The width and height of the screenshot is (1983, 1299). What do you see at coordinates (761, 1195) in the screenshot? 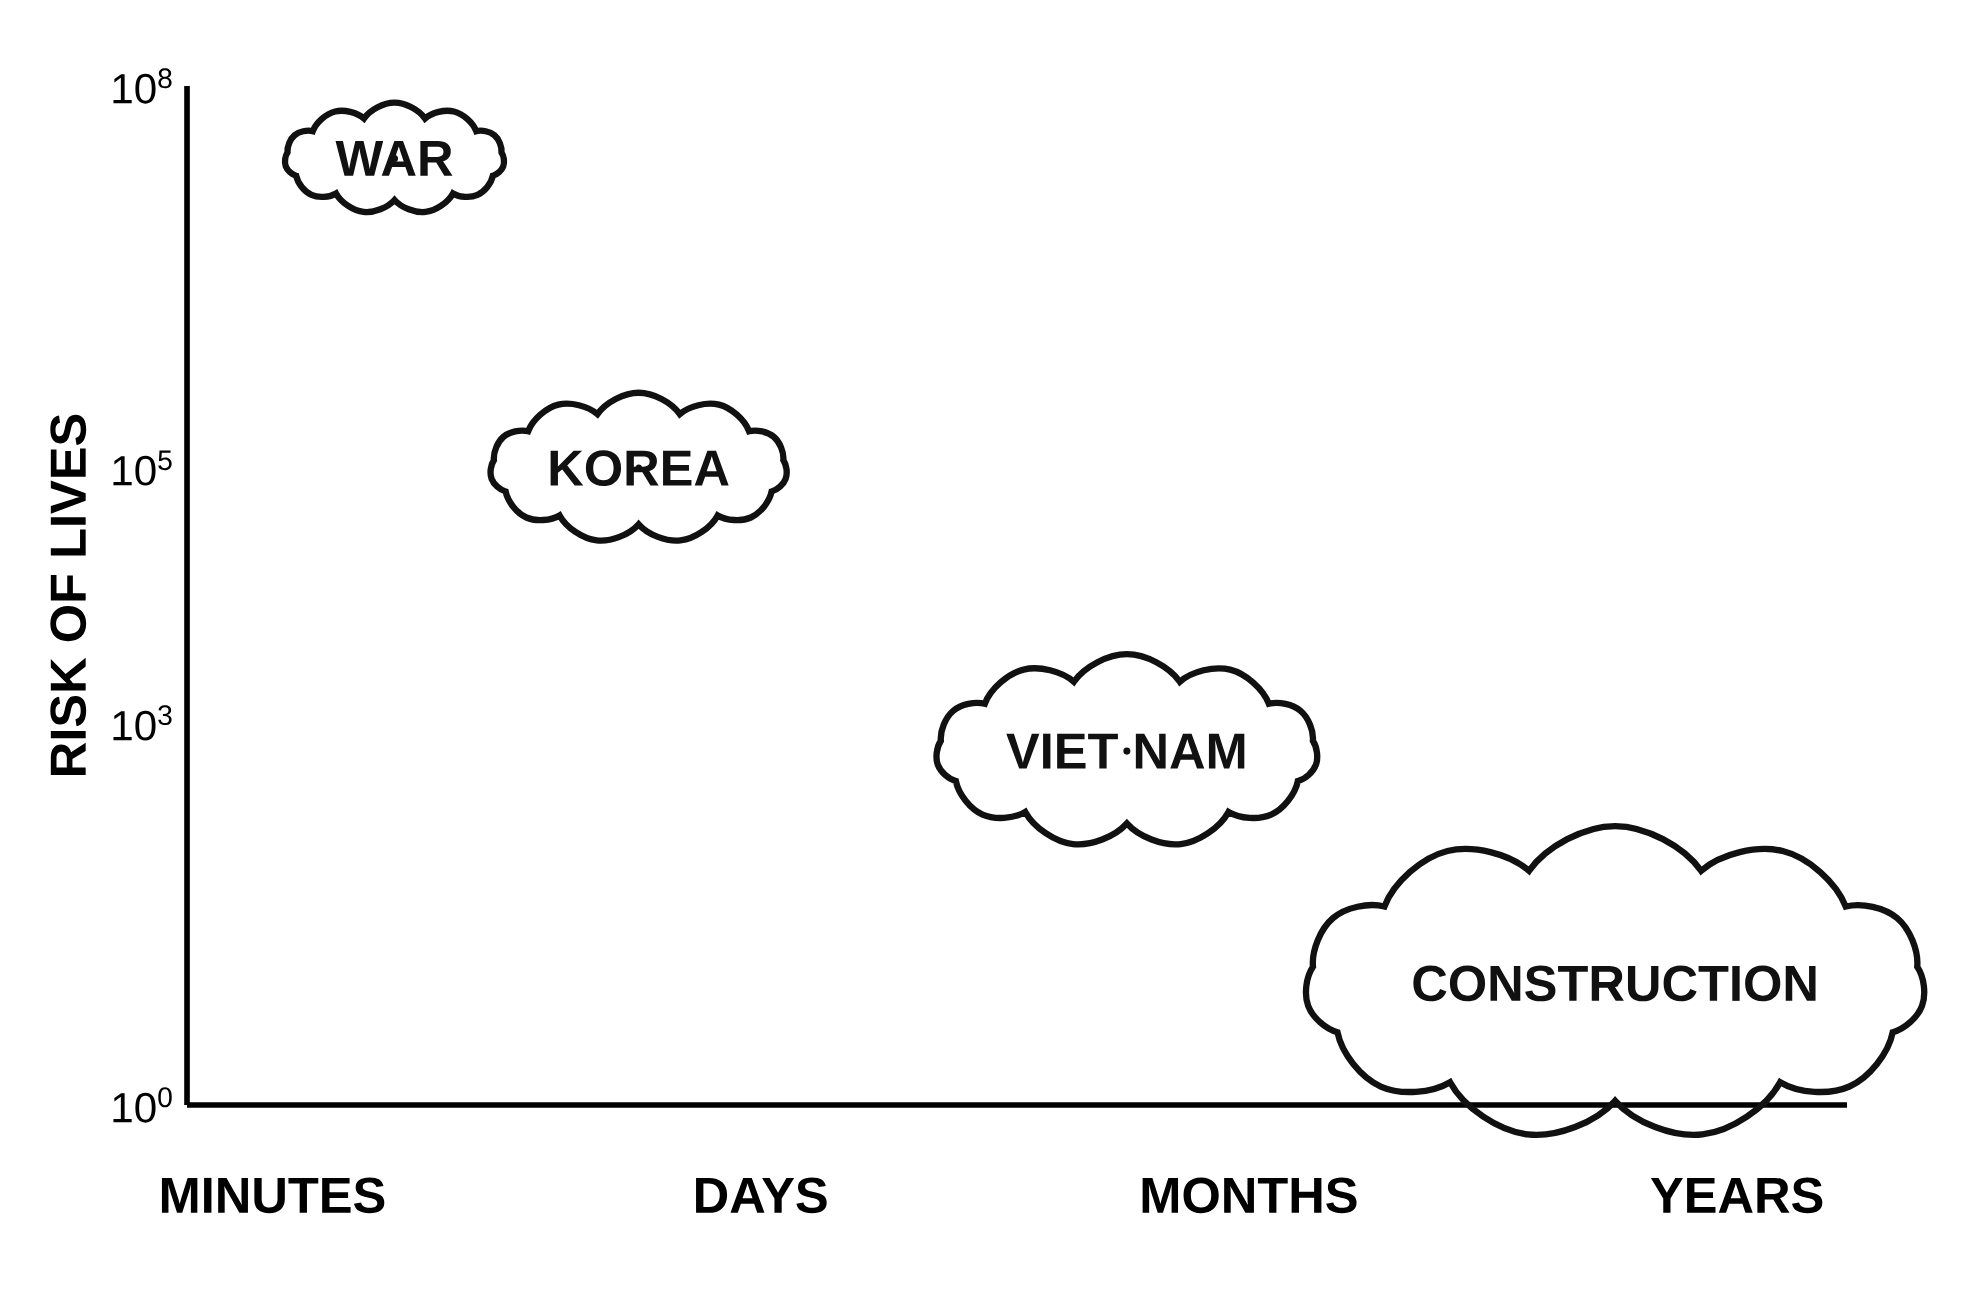
I see `x-tick-label: DAYS` at bounding box center [761, 1195].